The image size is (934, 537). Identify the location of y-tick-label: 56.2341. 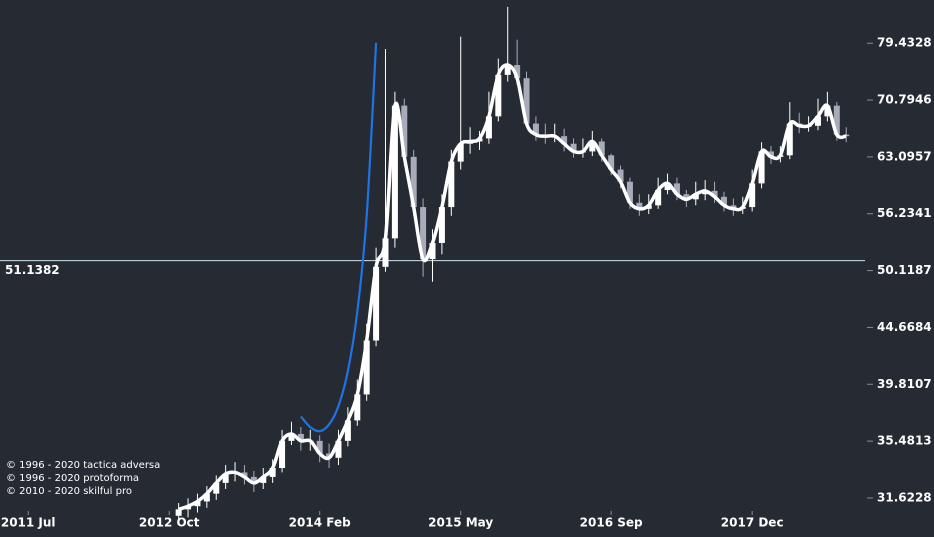
(904, 213).